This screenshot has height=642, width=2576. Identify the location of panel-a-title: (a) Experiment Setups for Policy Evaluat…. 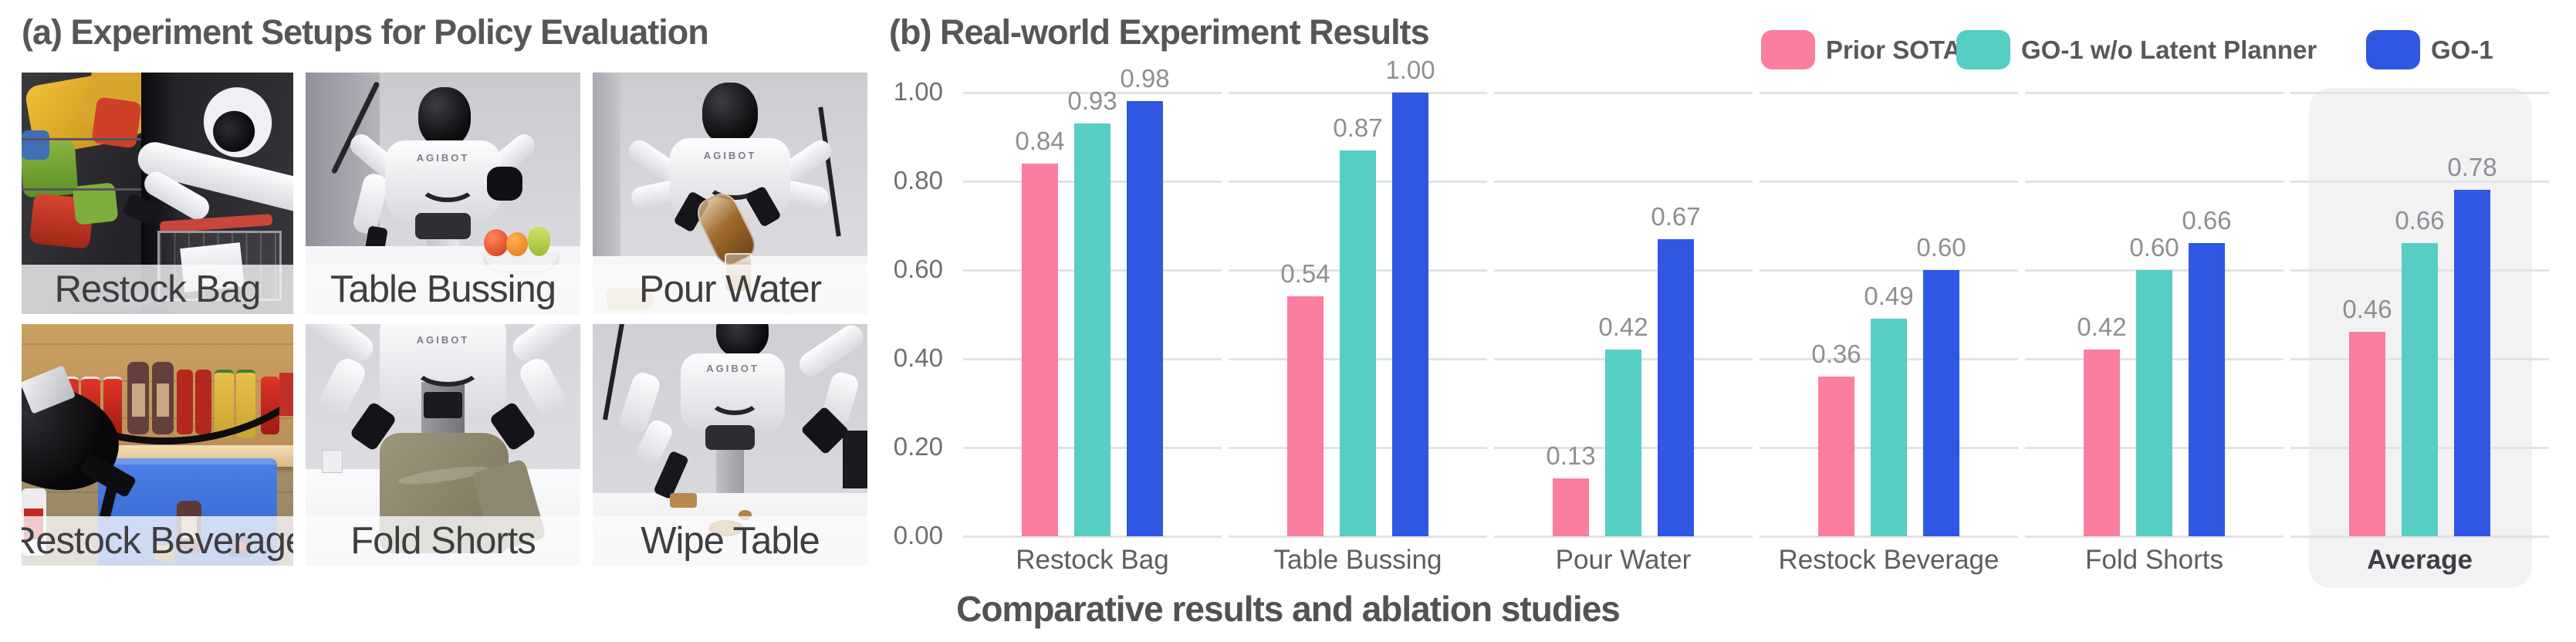
(365, 32).